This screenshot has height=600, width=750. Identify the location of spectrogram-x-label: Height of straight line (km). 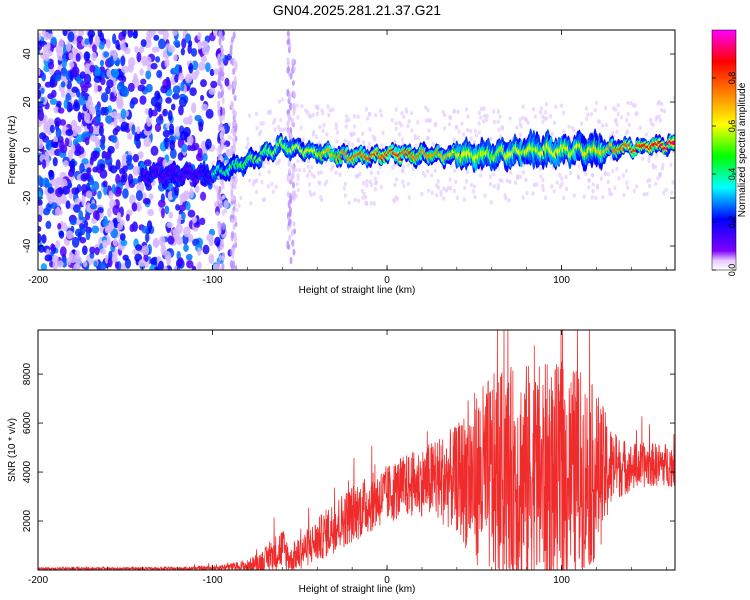
(357, 290).